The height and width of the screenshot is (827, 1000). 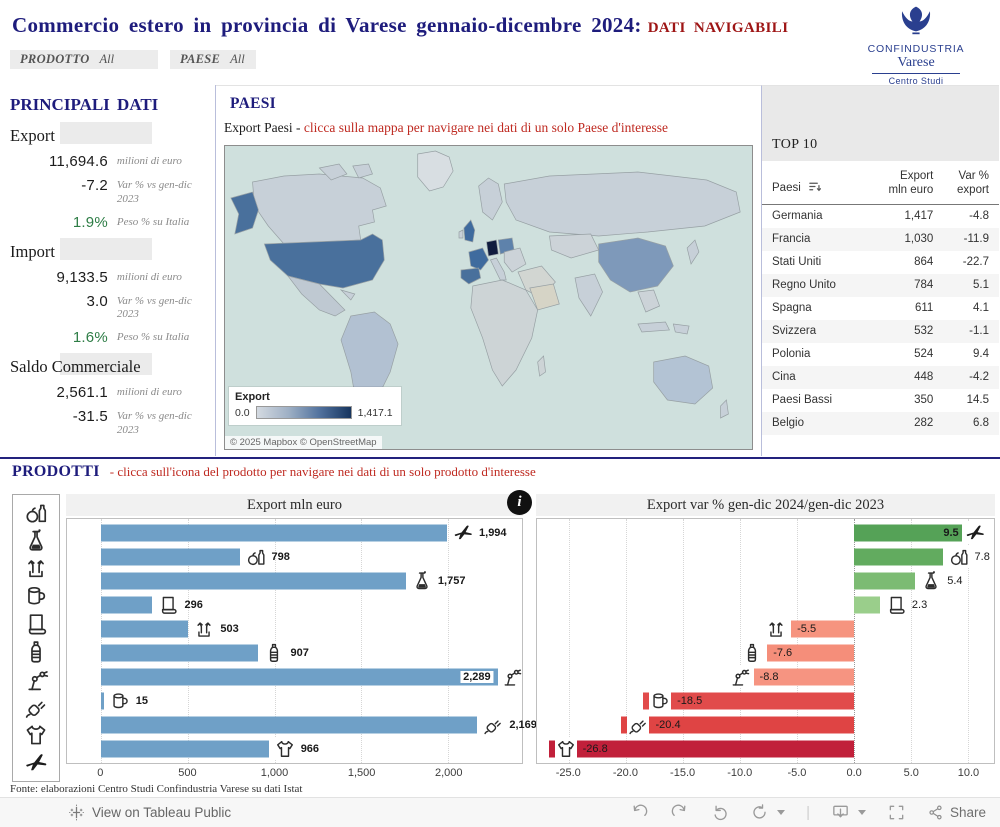 I want to click on undo-icon, so click(x=639, y=812).